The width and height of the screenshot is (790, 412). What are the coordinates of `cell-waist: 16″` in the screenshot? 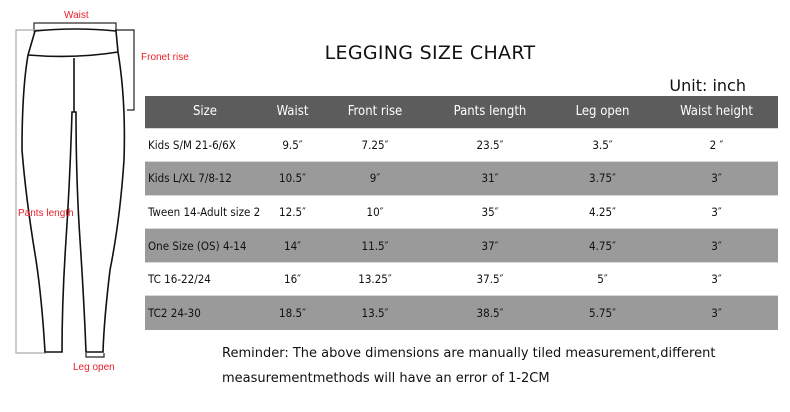 It's located at (292, 278).